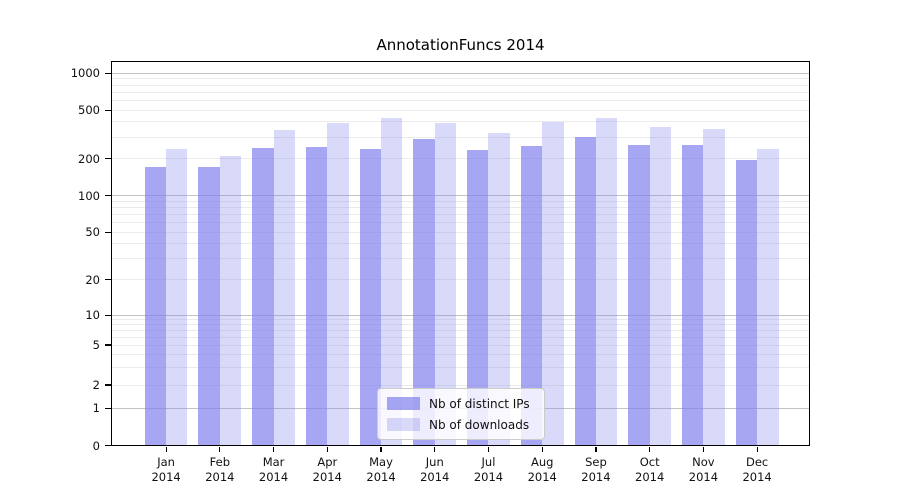  Describe the element at coordinates (403, 424) in the screenshot. I see `legend-swatch-downloads` at that location.